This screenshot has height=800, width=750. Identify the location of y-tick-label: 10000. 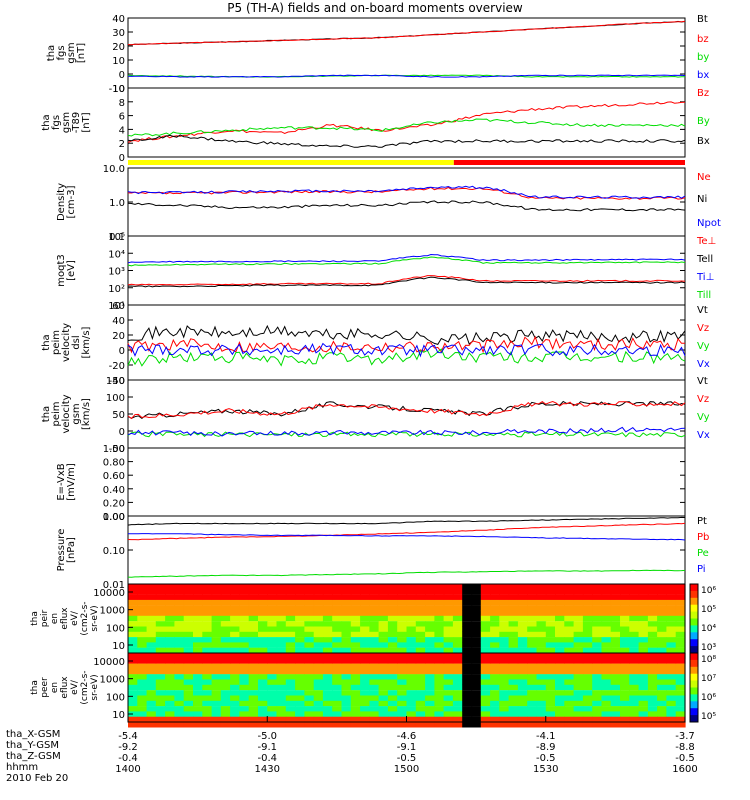
(109, 662).